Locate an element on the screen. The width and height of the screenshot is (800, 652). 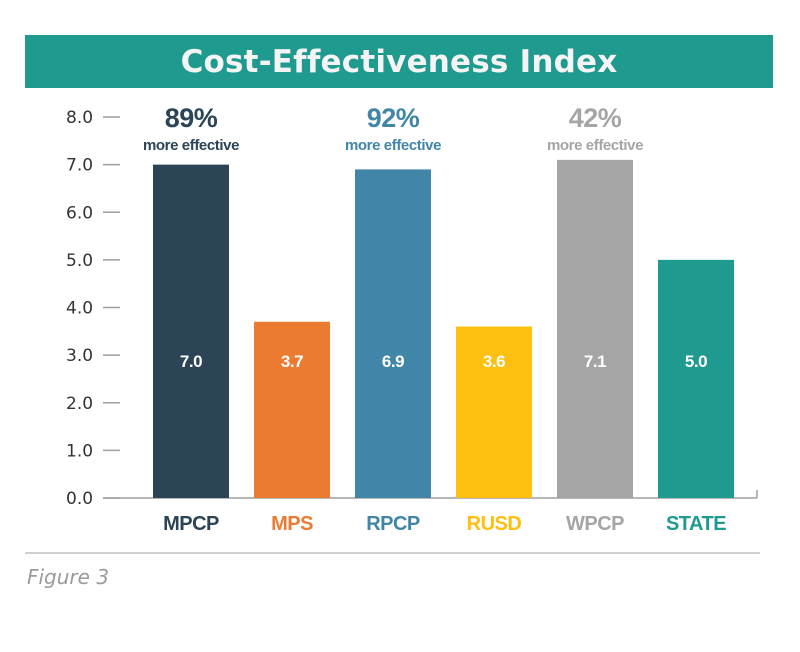
y-tick-label: 2.0 is located at coordinates (79, 404).